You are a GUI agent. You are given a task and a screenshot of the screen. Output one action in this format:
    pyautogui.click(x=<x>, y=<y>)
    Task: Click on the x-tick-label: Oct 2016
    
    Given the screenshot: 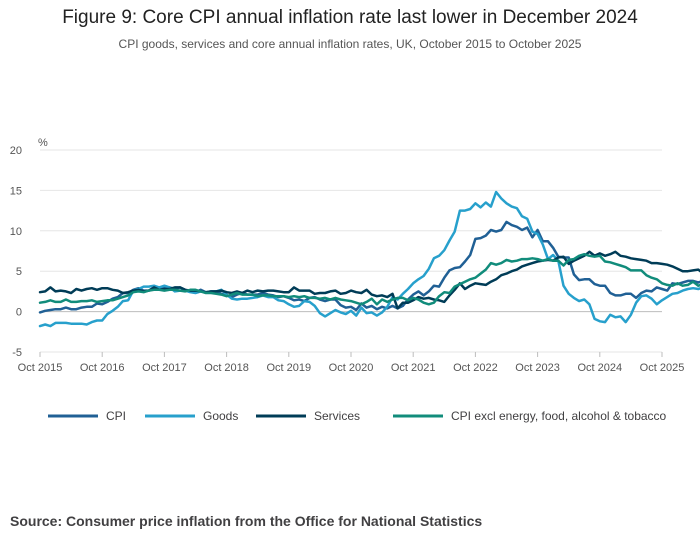 What is the action you would take?
    pyautogui.click(x=102, y=368)
    